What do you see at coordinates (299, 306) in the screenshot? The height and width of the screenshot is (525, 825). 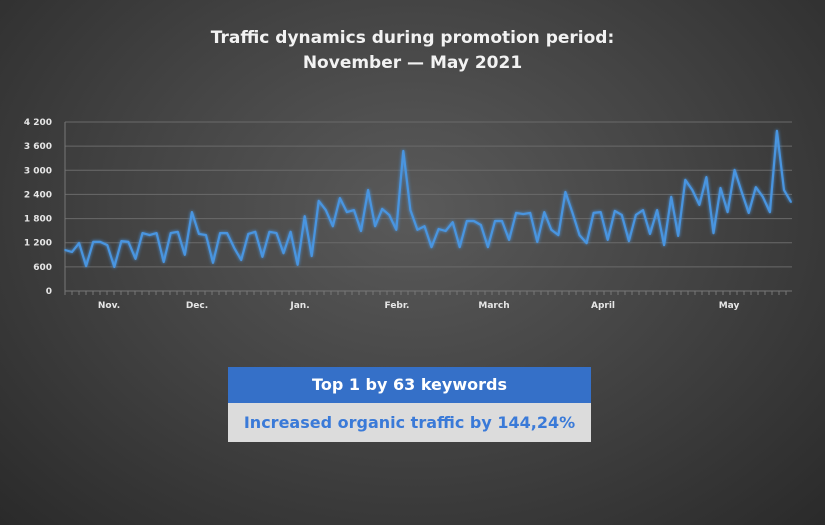 I see `x-tick-label: Jan.` at bounding box center [299, 306].